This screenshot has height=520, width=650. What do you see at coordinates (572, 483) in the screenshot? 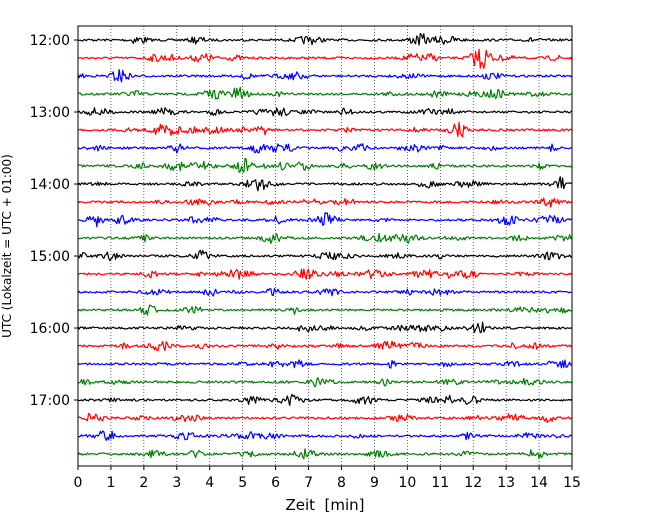
I see `x-tick-label: 15` at bounding box center [572, 483].